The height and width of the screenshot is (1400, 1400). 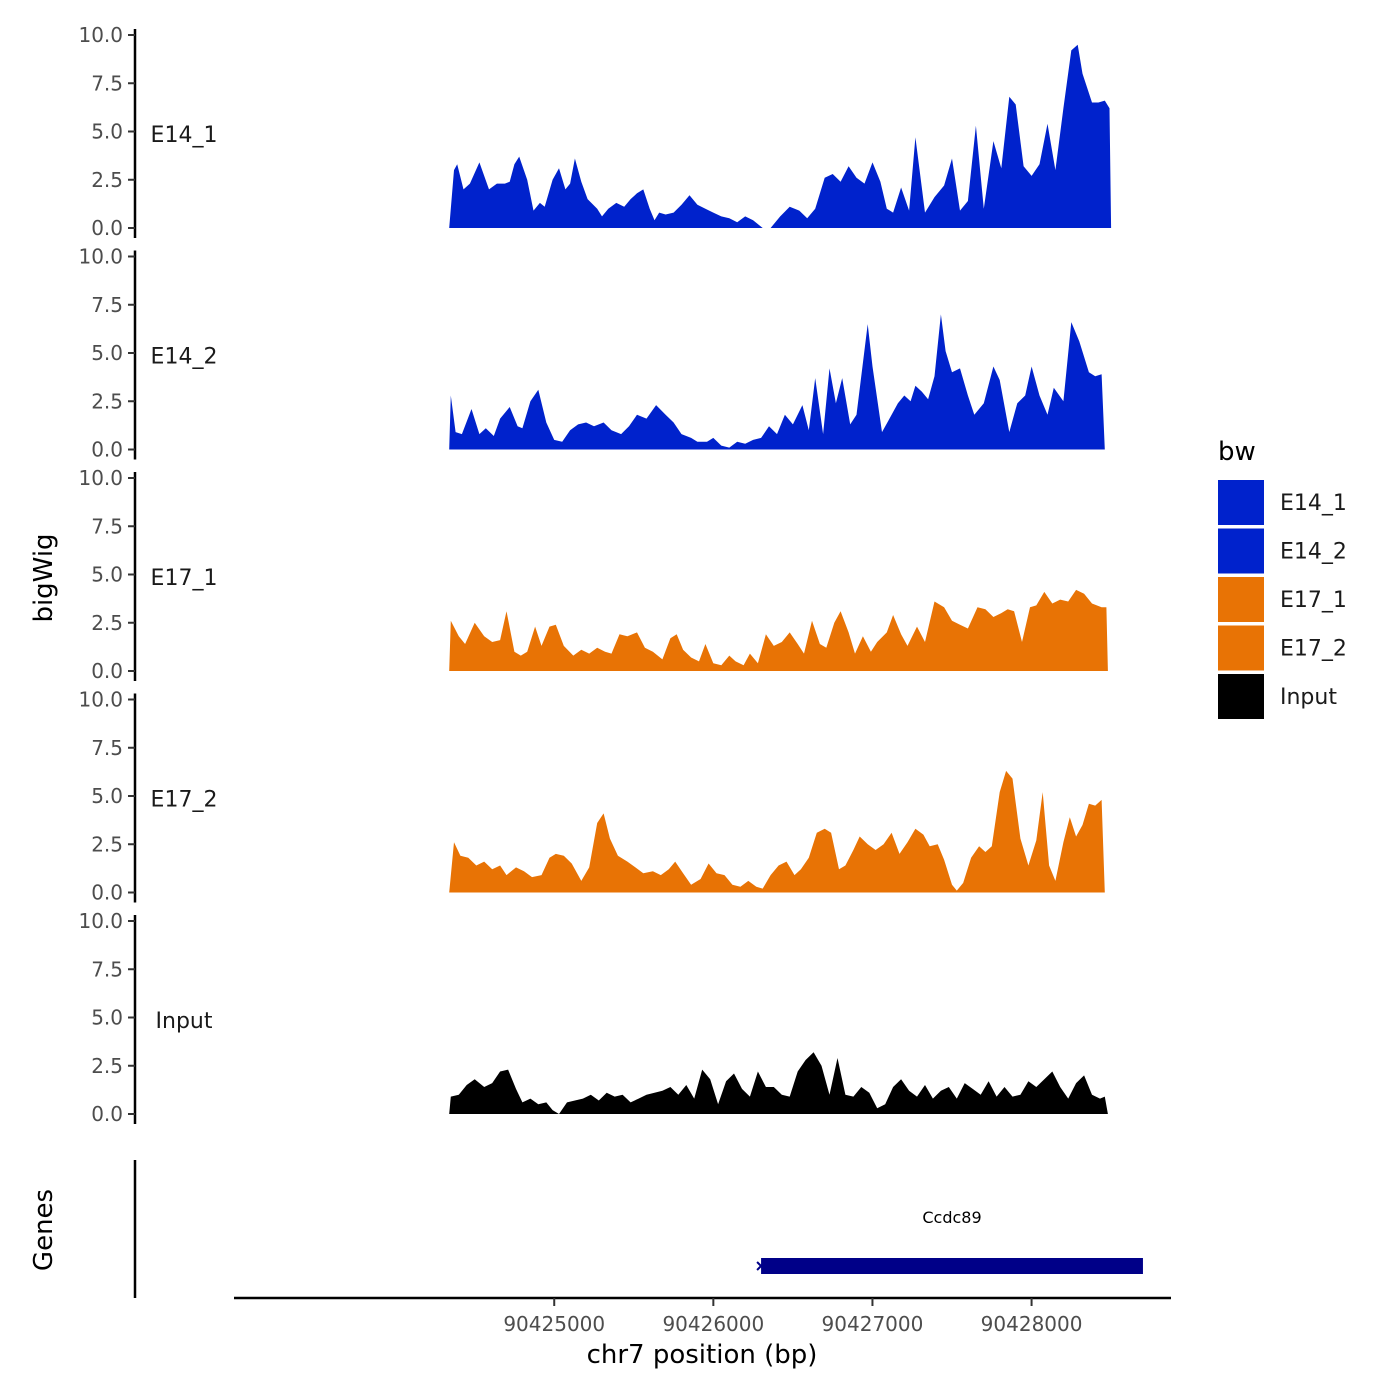 I want to click on track-E14_2: 0.0 2.5 5.0 7.5 10.0 E14_2, so click(x=591, y=353).